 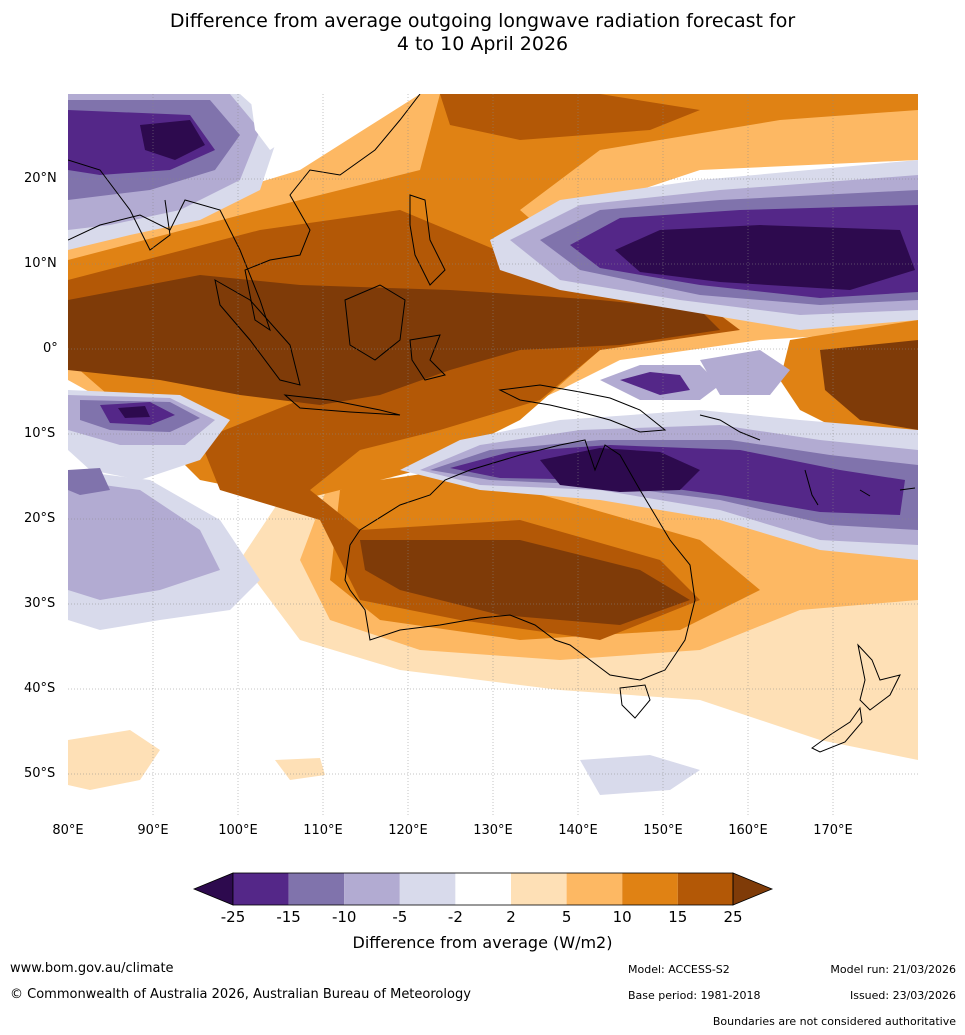 I want to click on lat-label: 0°, so click(x=50, y=348).